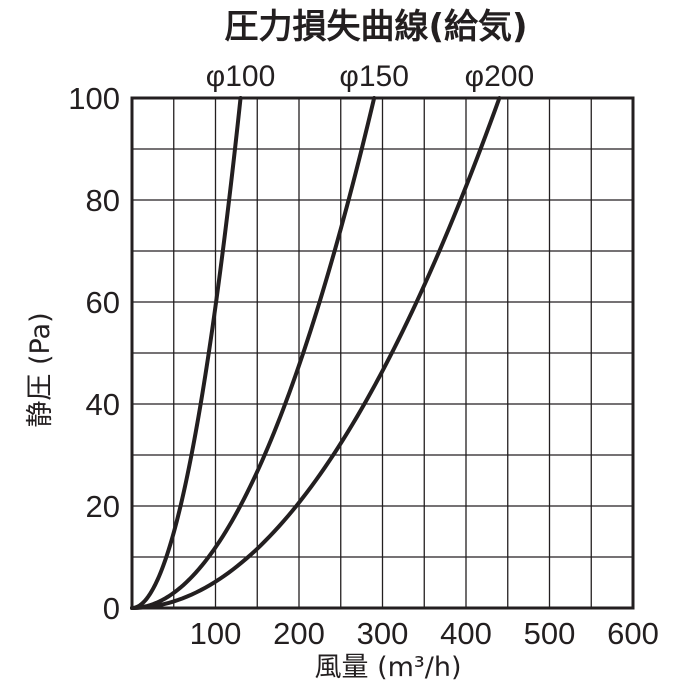  Describe the element at coordinates (388, 667) in the screenshot. I see `x-axis-label: 風量 (m³/h)` at that location.